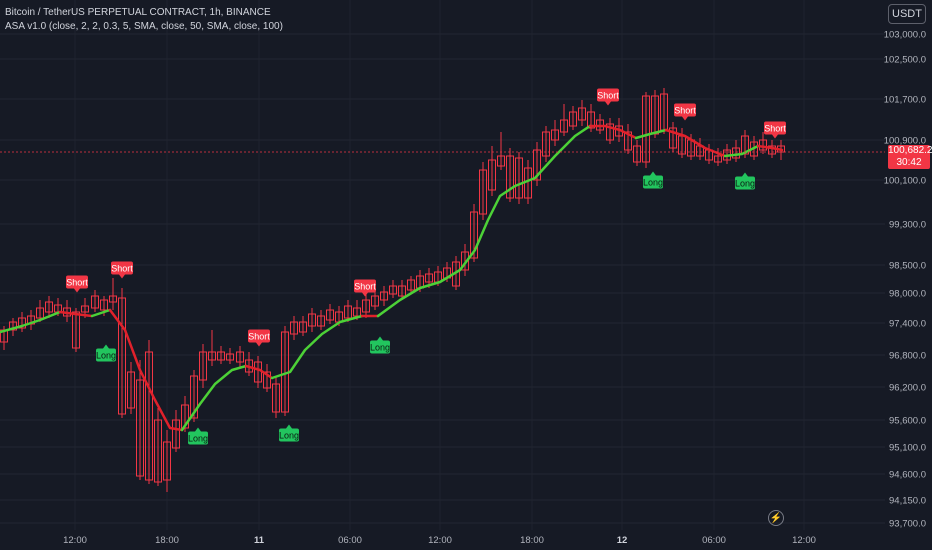  What do you see at coordinates (907, 266) in the screenshot?
I see `price-tick-label: 98,500.0` at bounding box center [907, 266].